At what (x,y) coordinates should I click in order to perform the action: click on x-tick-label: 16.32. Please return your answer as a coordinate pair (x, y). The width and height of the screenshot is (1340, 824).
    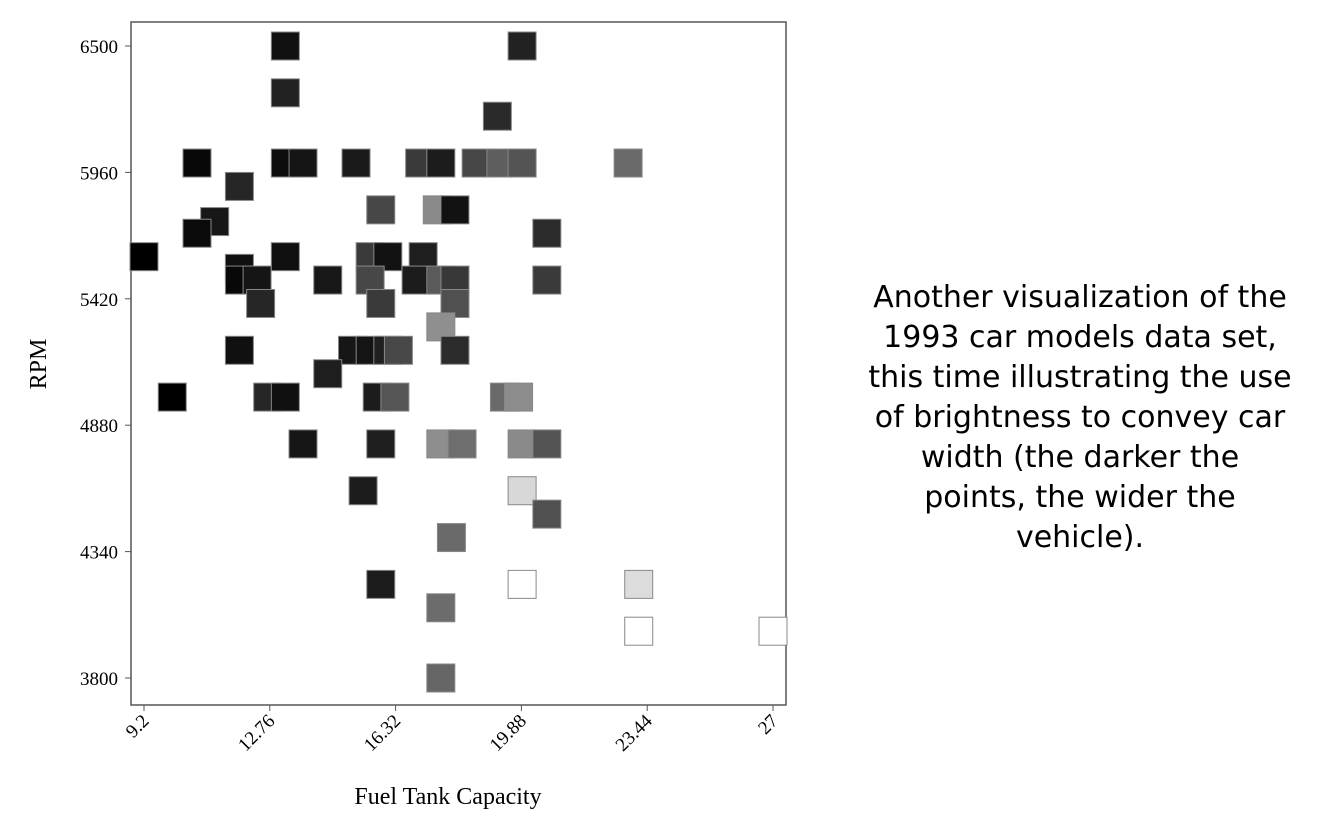
    Looking at the image, I should click on (382, 733).